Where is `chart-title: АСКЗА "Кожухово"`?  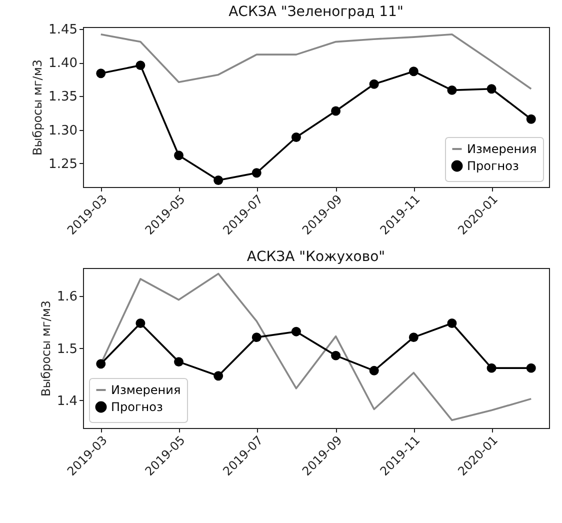 chart-title: АСКЗА "Кожухово" is located at coordinates (316, 257).